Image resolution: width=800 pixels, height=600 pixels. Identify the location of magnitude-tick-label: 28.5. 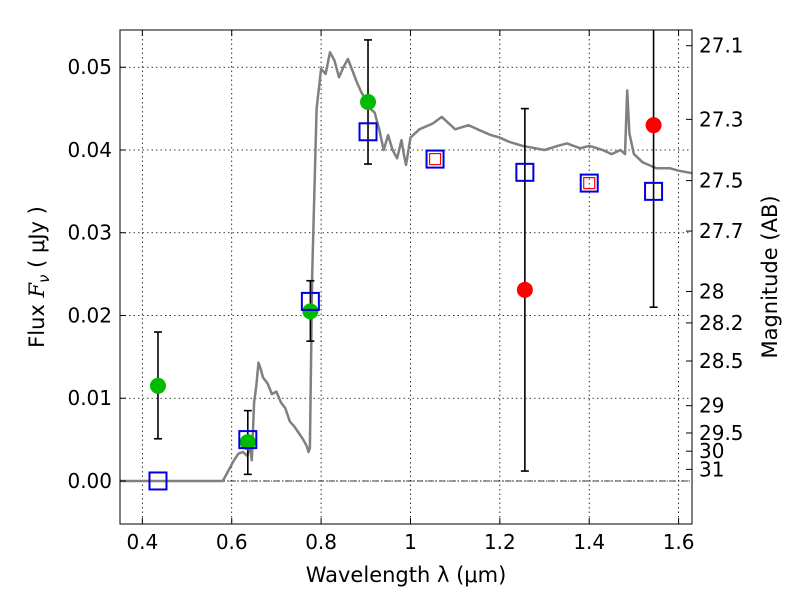
(721, 361).